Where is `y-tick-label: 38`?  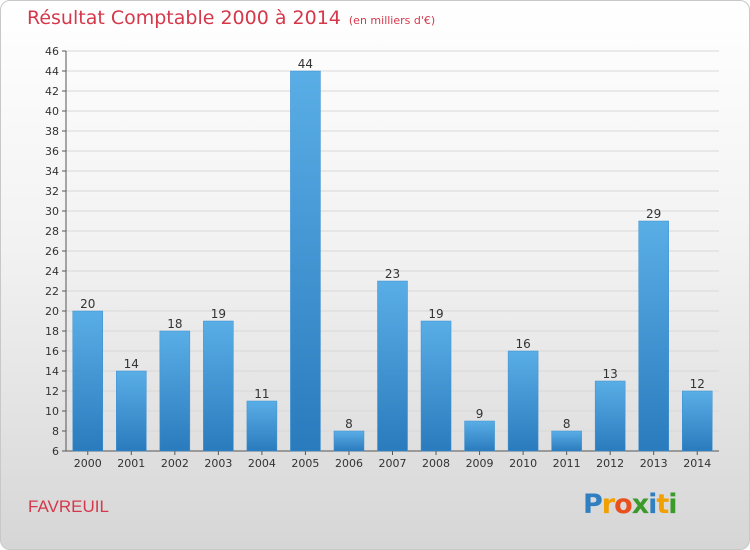
y-tick-label: 38 is located at coordinates (52, 131).